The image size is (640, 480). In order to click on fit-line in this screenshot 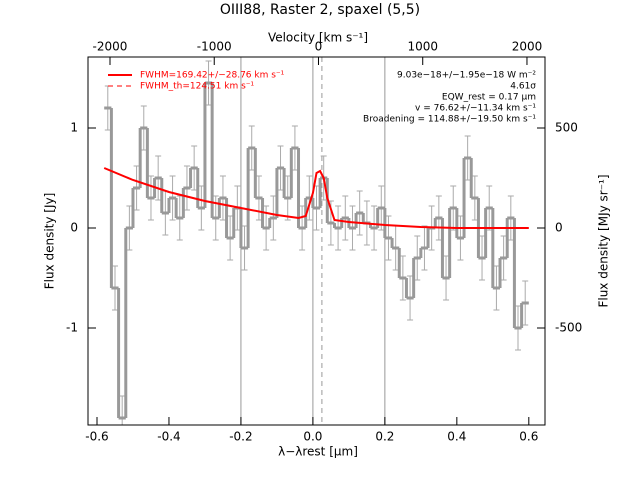, I will do `click(316, 198)`.